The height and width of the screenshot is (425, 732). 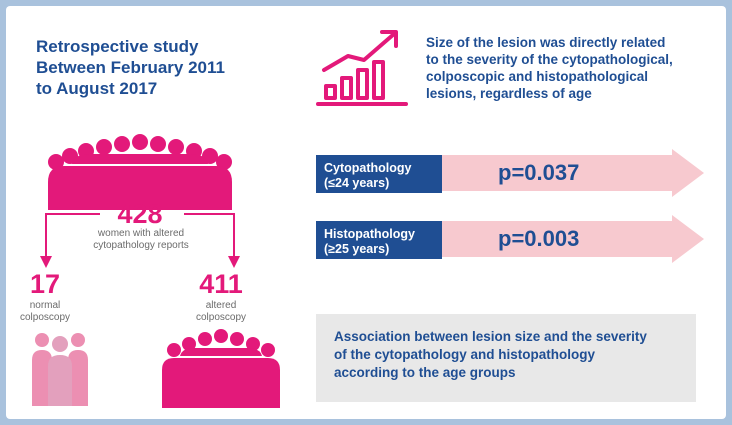 I want to click on association-line: of the cytopathology and histopathology, so click(x=464, y=354).